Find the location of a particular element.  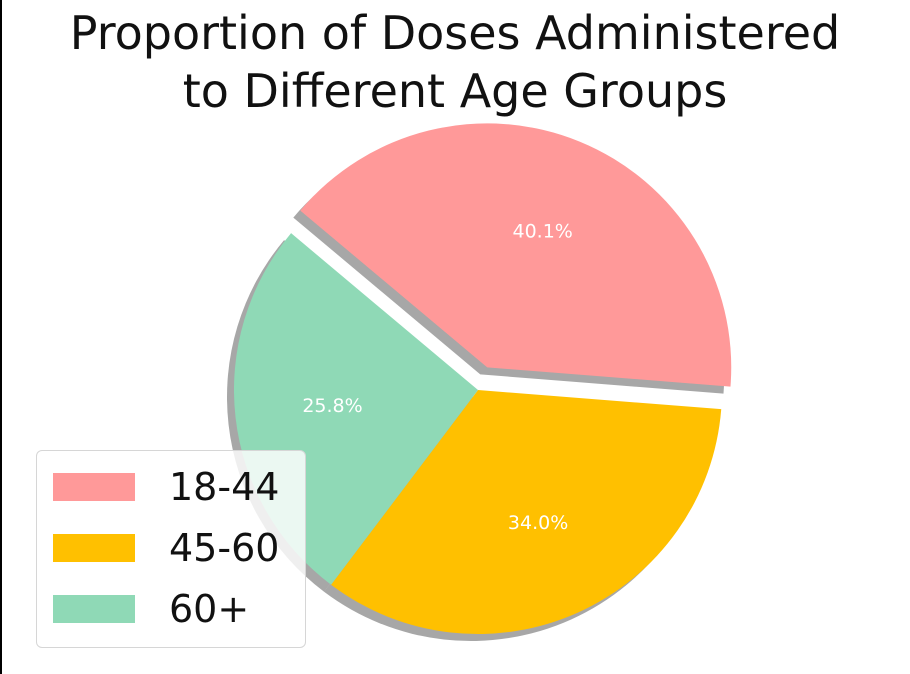

legend-item-45-60: 45-60 is located at coordinates (166, 548).